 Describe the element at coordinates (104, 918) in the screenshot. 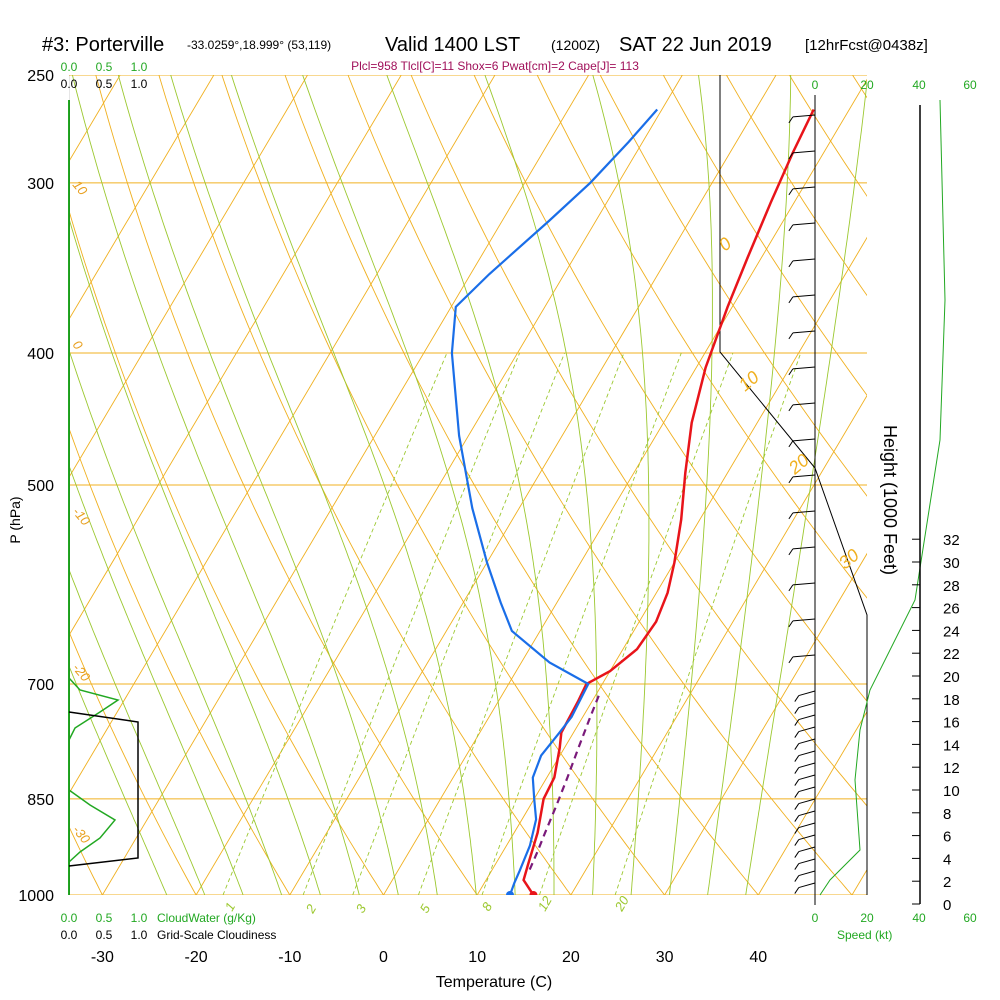

I see `cloudwater-tick-bottom: 0.5` at that location.